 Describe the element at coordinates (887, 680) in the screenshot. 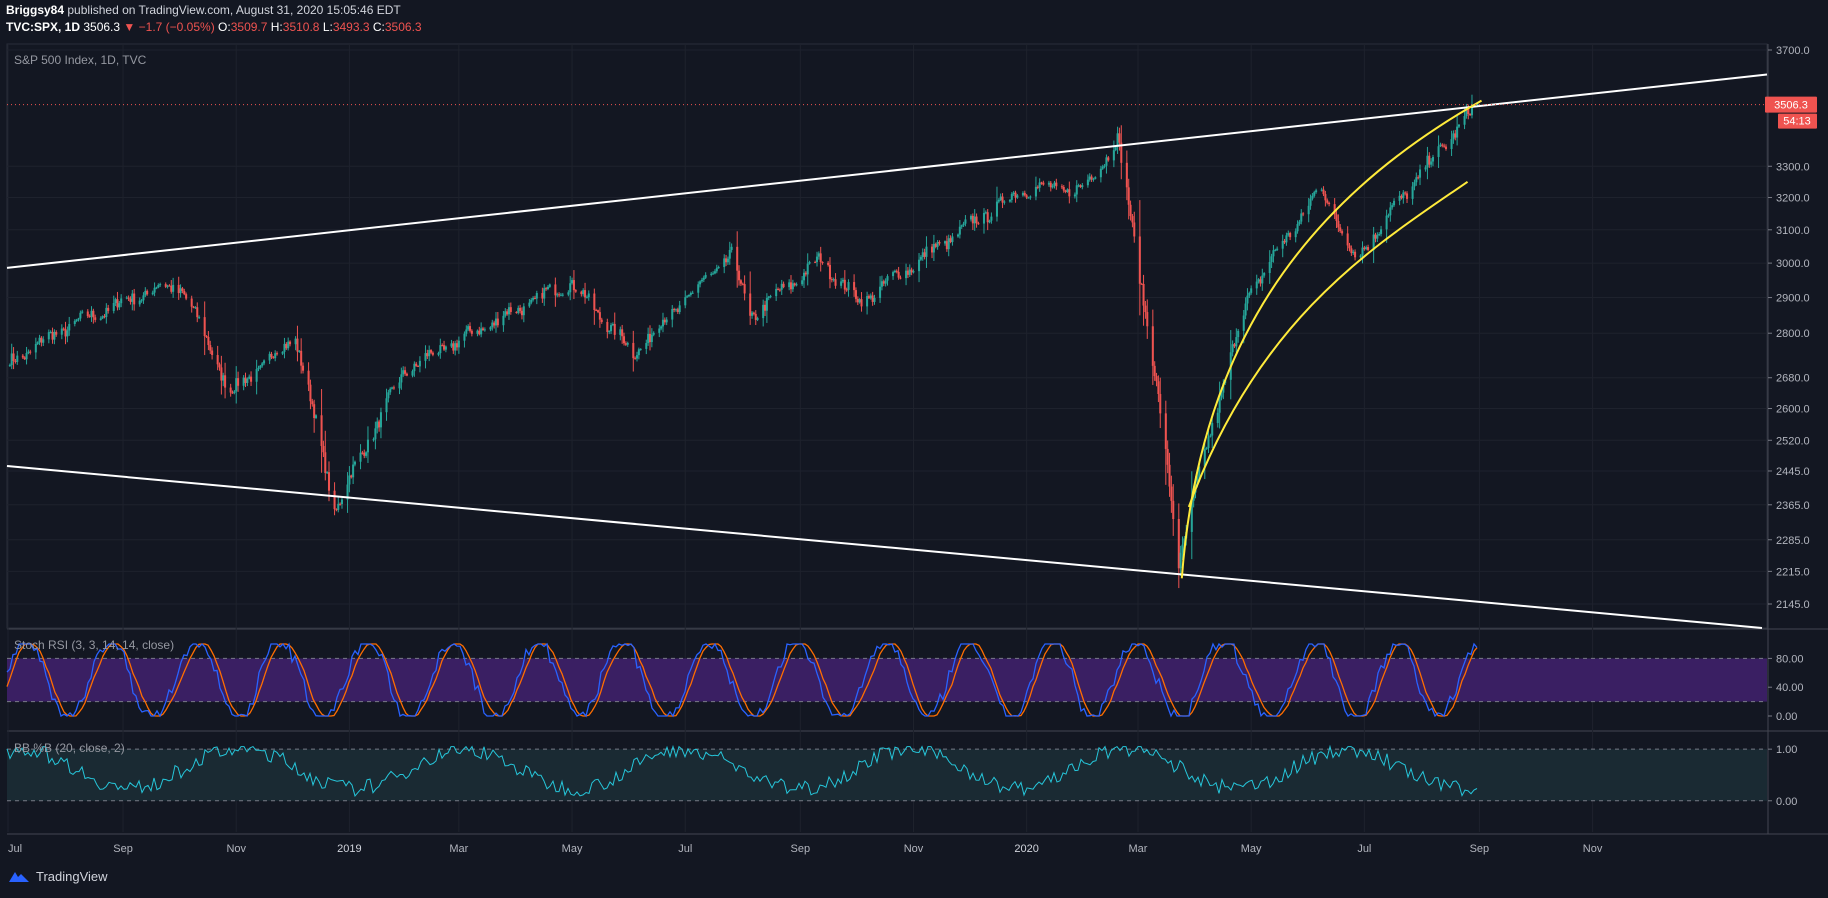

I see `stoch-band` at that location.